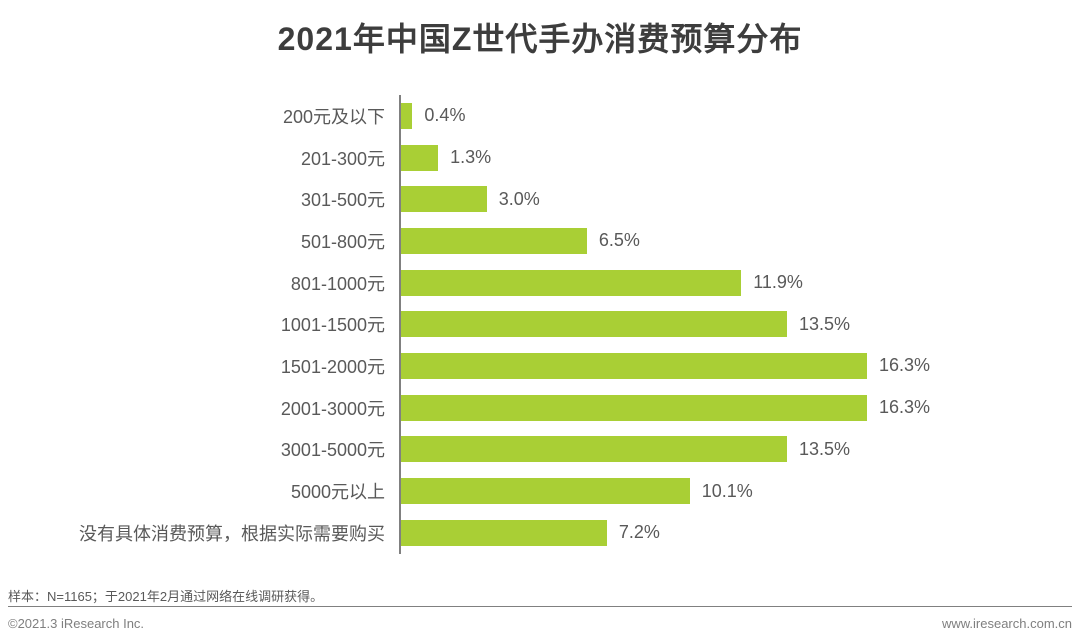 Image resolution: width=1080 pixels, height=644 pixels. Describe the element at coordinates (639, 532) in the screenshot. I see `value-label: 7.2%` at that location.